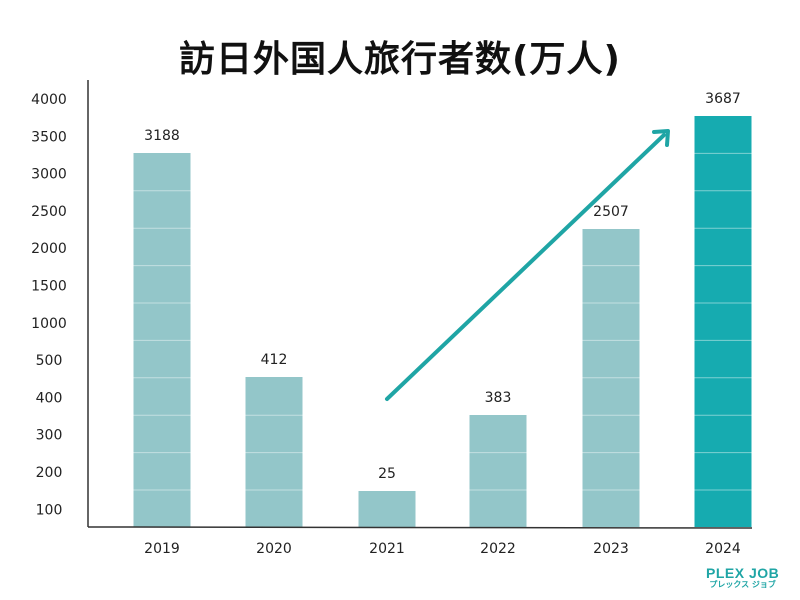 The image size is (800, 600). I want to click on y-tick-label: 3500, so click(49, 137).